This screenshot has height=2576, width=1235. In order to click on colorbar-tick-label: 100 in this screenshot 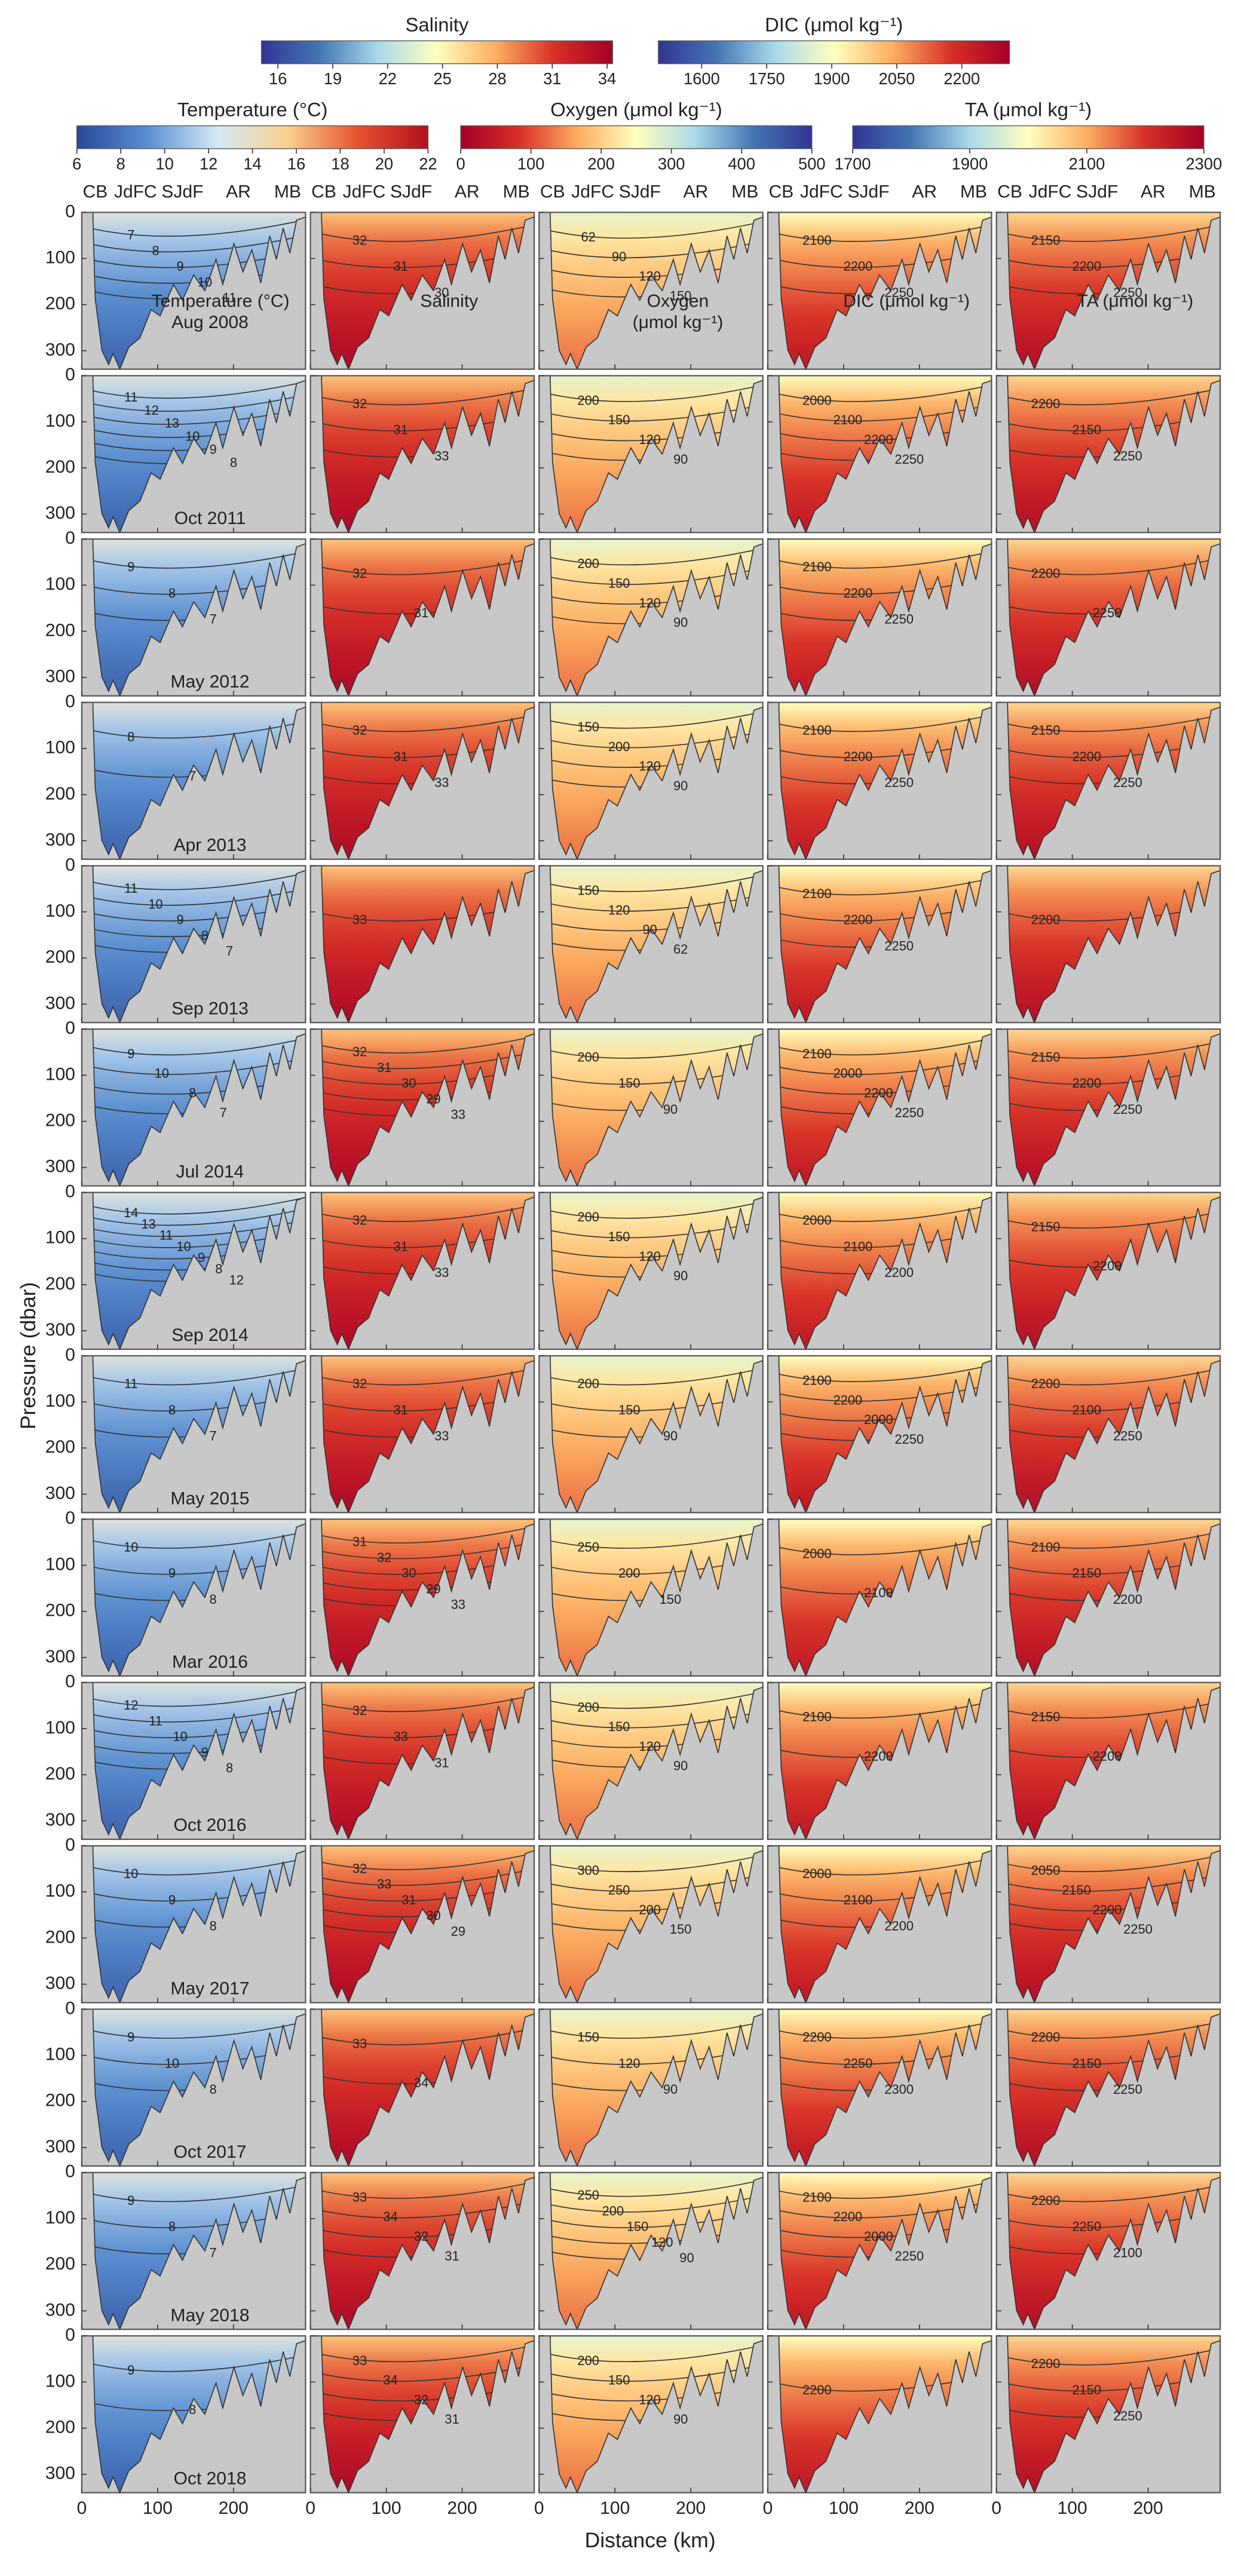, I will do `click(531, 163)`.